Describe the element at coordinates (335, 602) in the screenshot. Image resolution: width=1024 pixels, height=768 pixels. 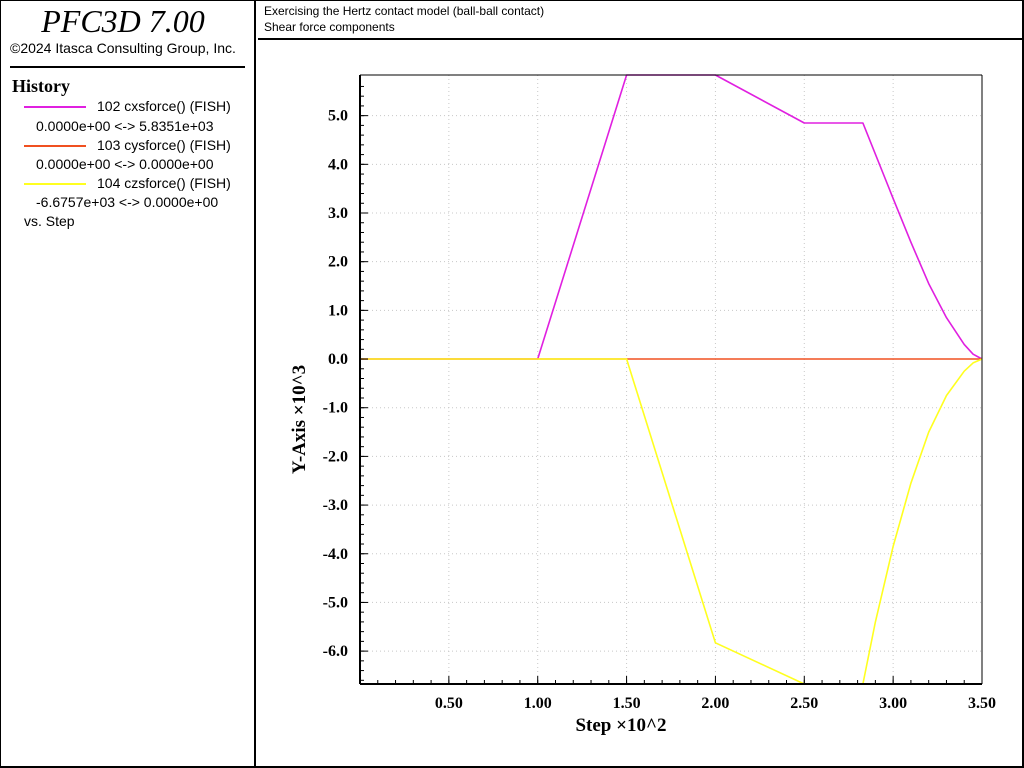
I see `y-tick-label: -5.0` at that location.